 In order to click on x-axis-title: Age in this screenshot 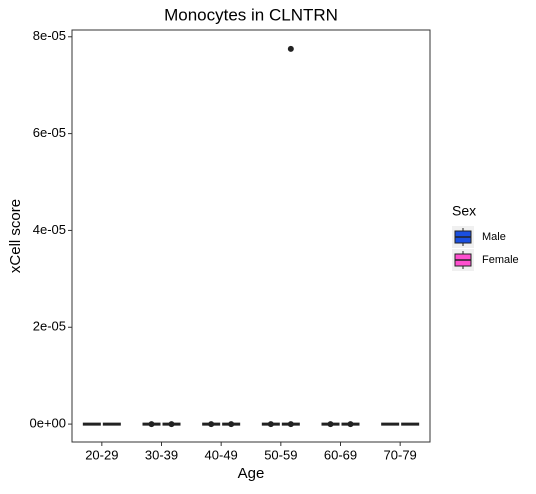, I will do `click(251, 473)`.